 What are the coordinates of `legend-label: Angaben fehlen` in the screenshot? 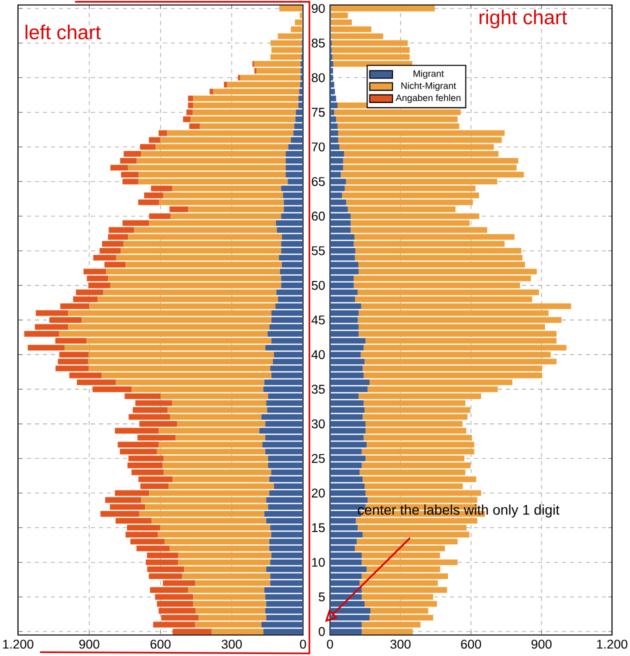 It's located at (428, 98).